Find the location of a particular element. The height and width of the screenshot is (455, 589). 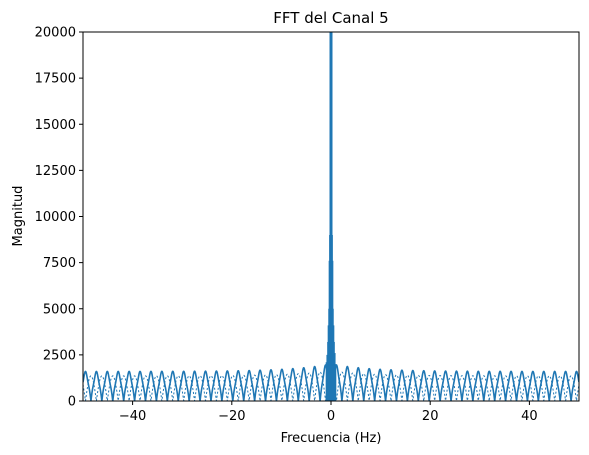

central-dense-band is located at coordinates (331, 383).